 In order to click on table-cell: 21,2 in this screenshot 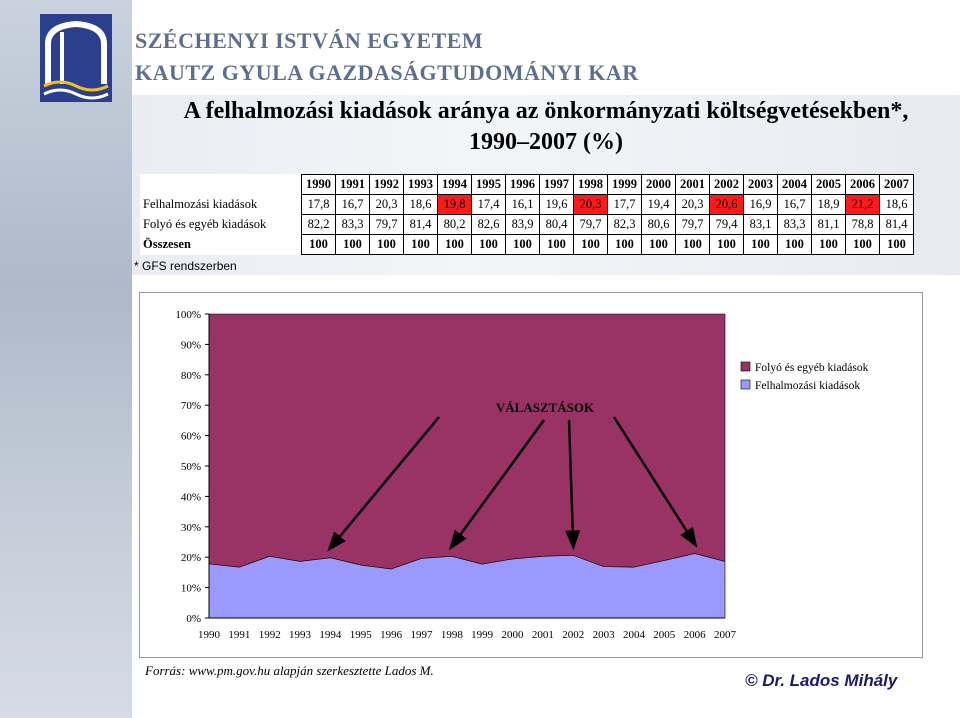, I will do `click(862, 204)`.